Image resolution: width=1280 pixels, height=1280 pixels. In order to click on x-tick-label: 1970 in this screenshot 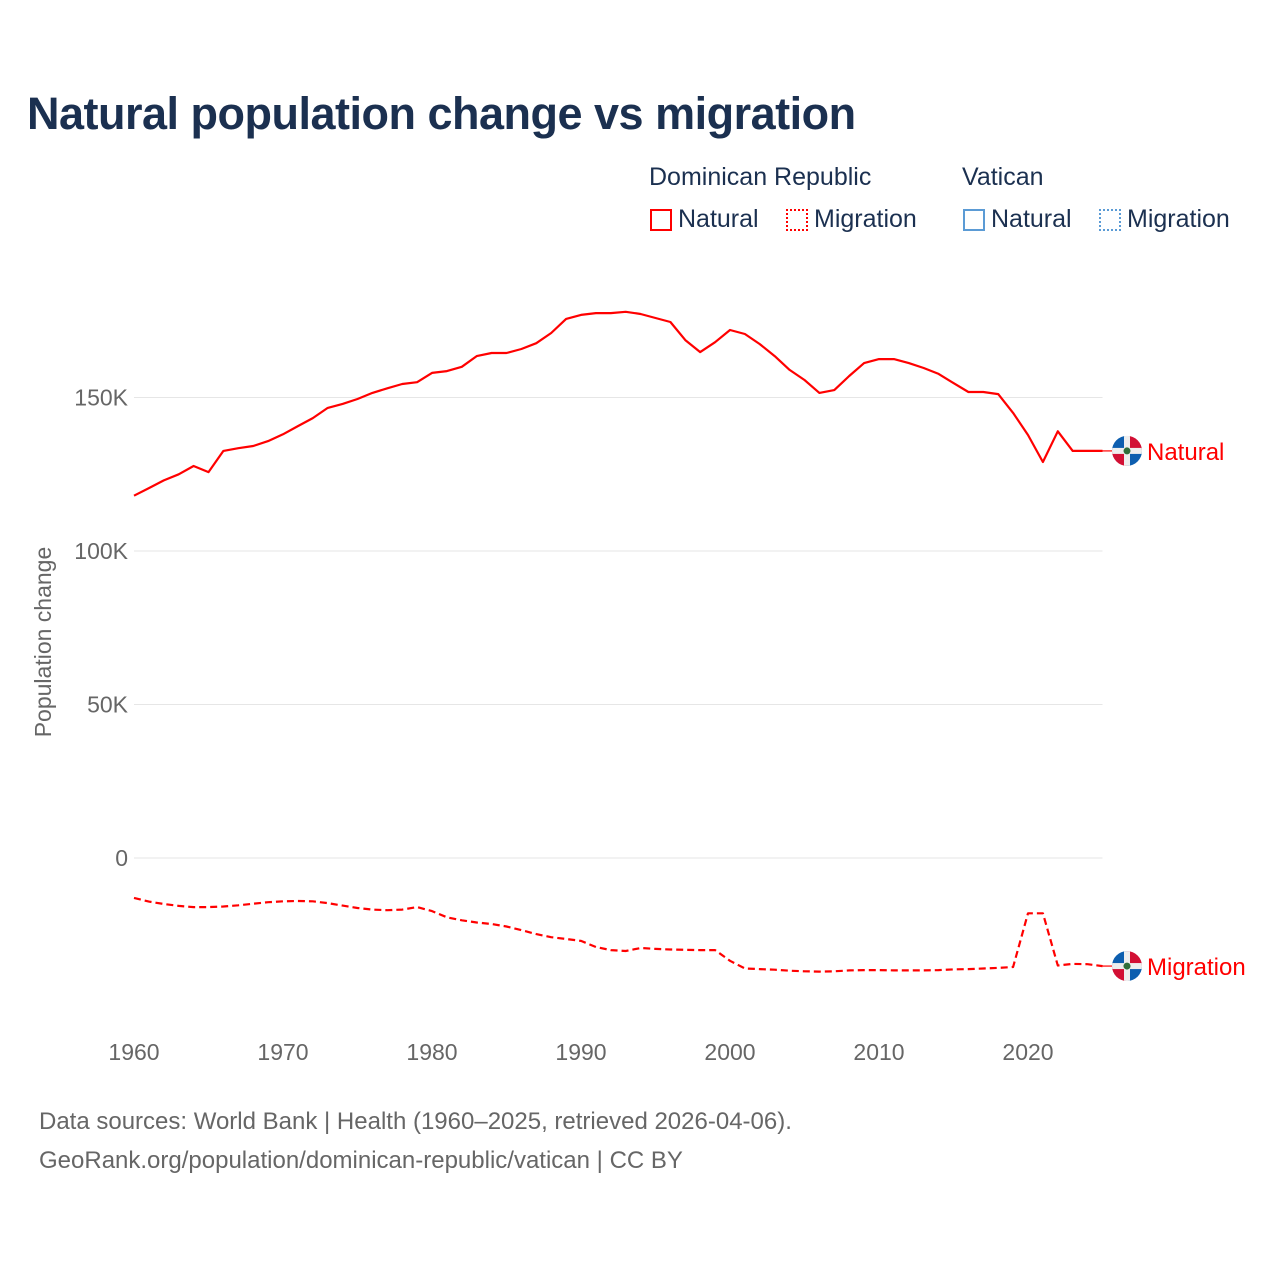, I will do `click(282, 1052)`.